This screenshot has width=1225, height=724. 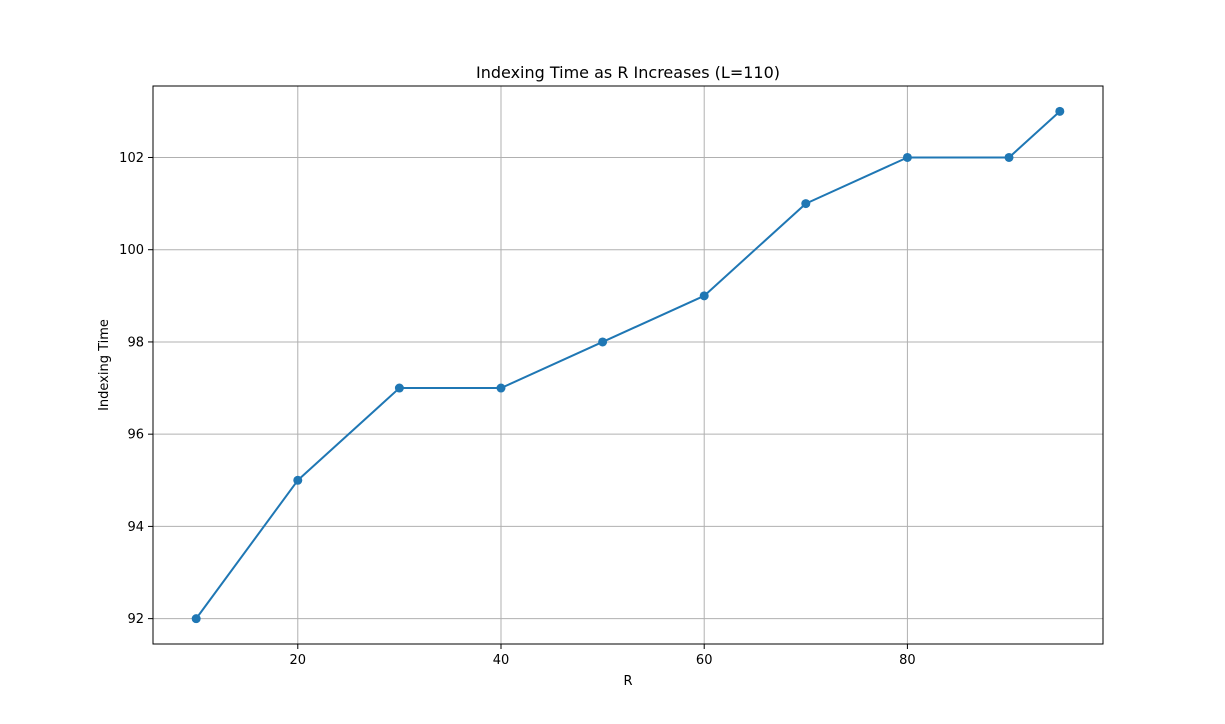 What do you see at coordinates (704, 660) in the screenshot?
I see `x-tick-label: 60` at bounding box center [704, 660].